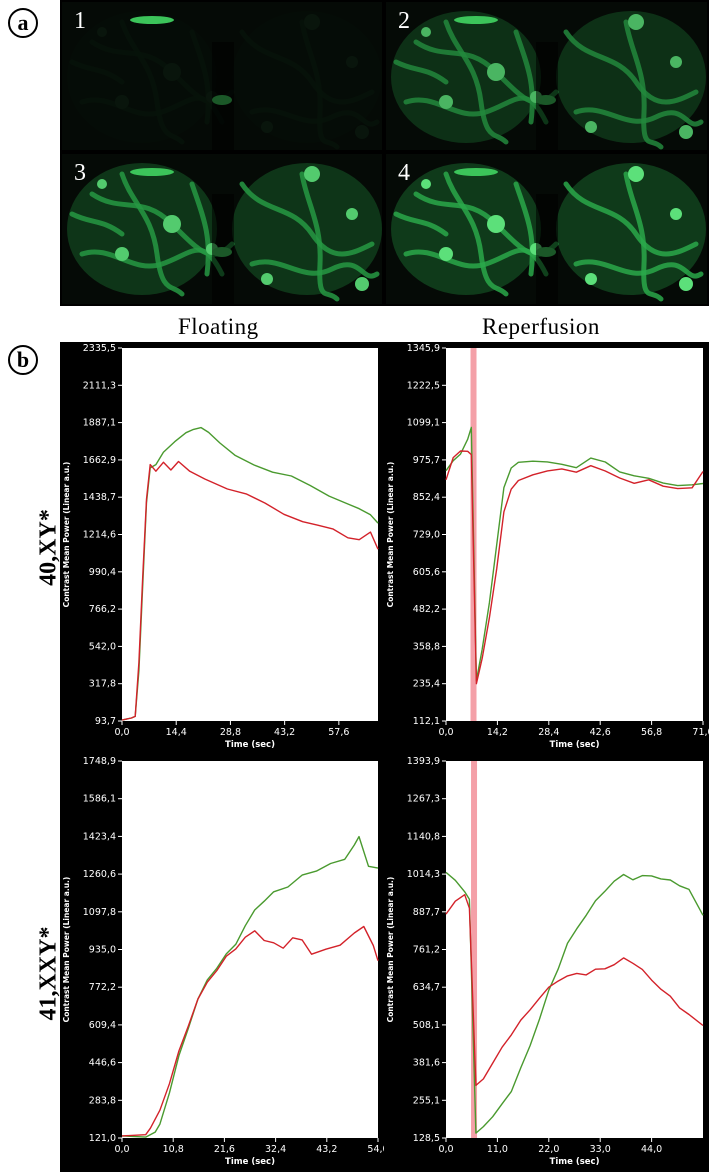  What do you see at coordinates (497, 732) in the screenshot?
I see `x-tick-label: 14,2` at bounding box center [497, 732].